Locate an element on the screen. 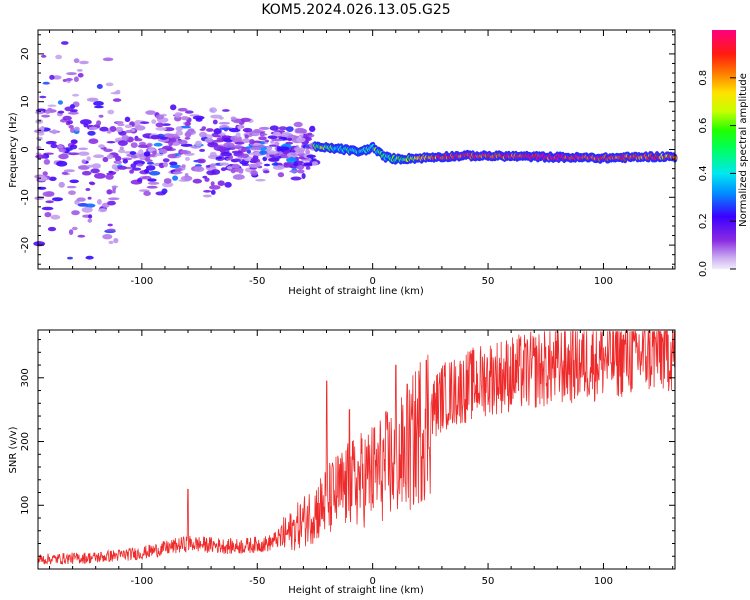 The height and width of the screenshot is (600, 750). colorbar-tick-label: 0.8 is located at coordinates (703, 78).